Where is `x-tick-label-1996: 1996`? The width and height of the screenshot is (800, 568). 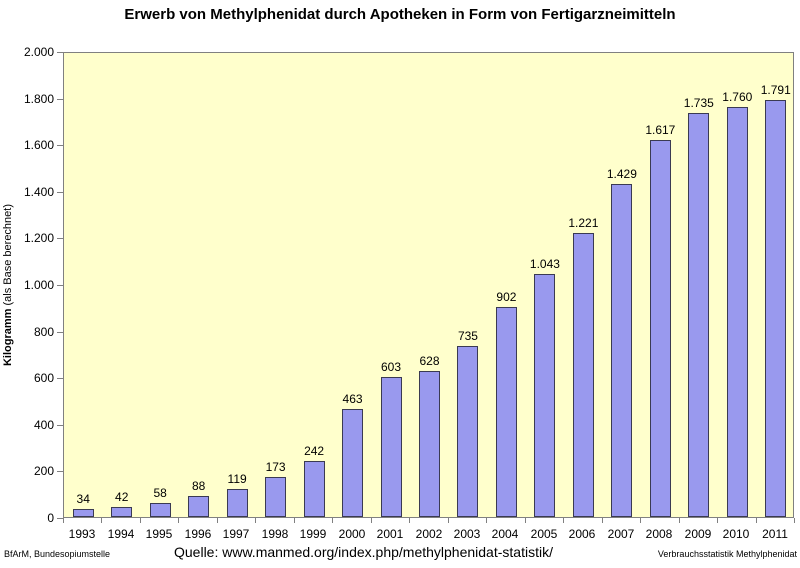 x-tick-label-1996: 1996 is located at coordinates (198, 534).